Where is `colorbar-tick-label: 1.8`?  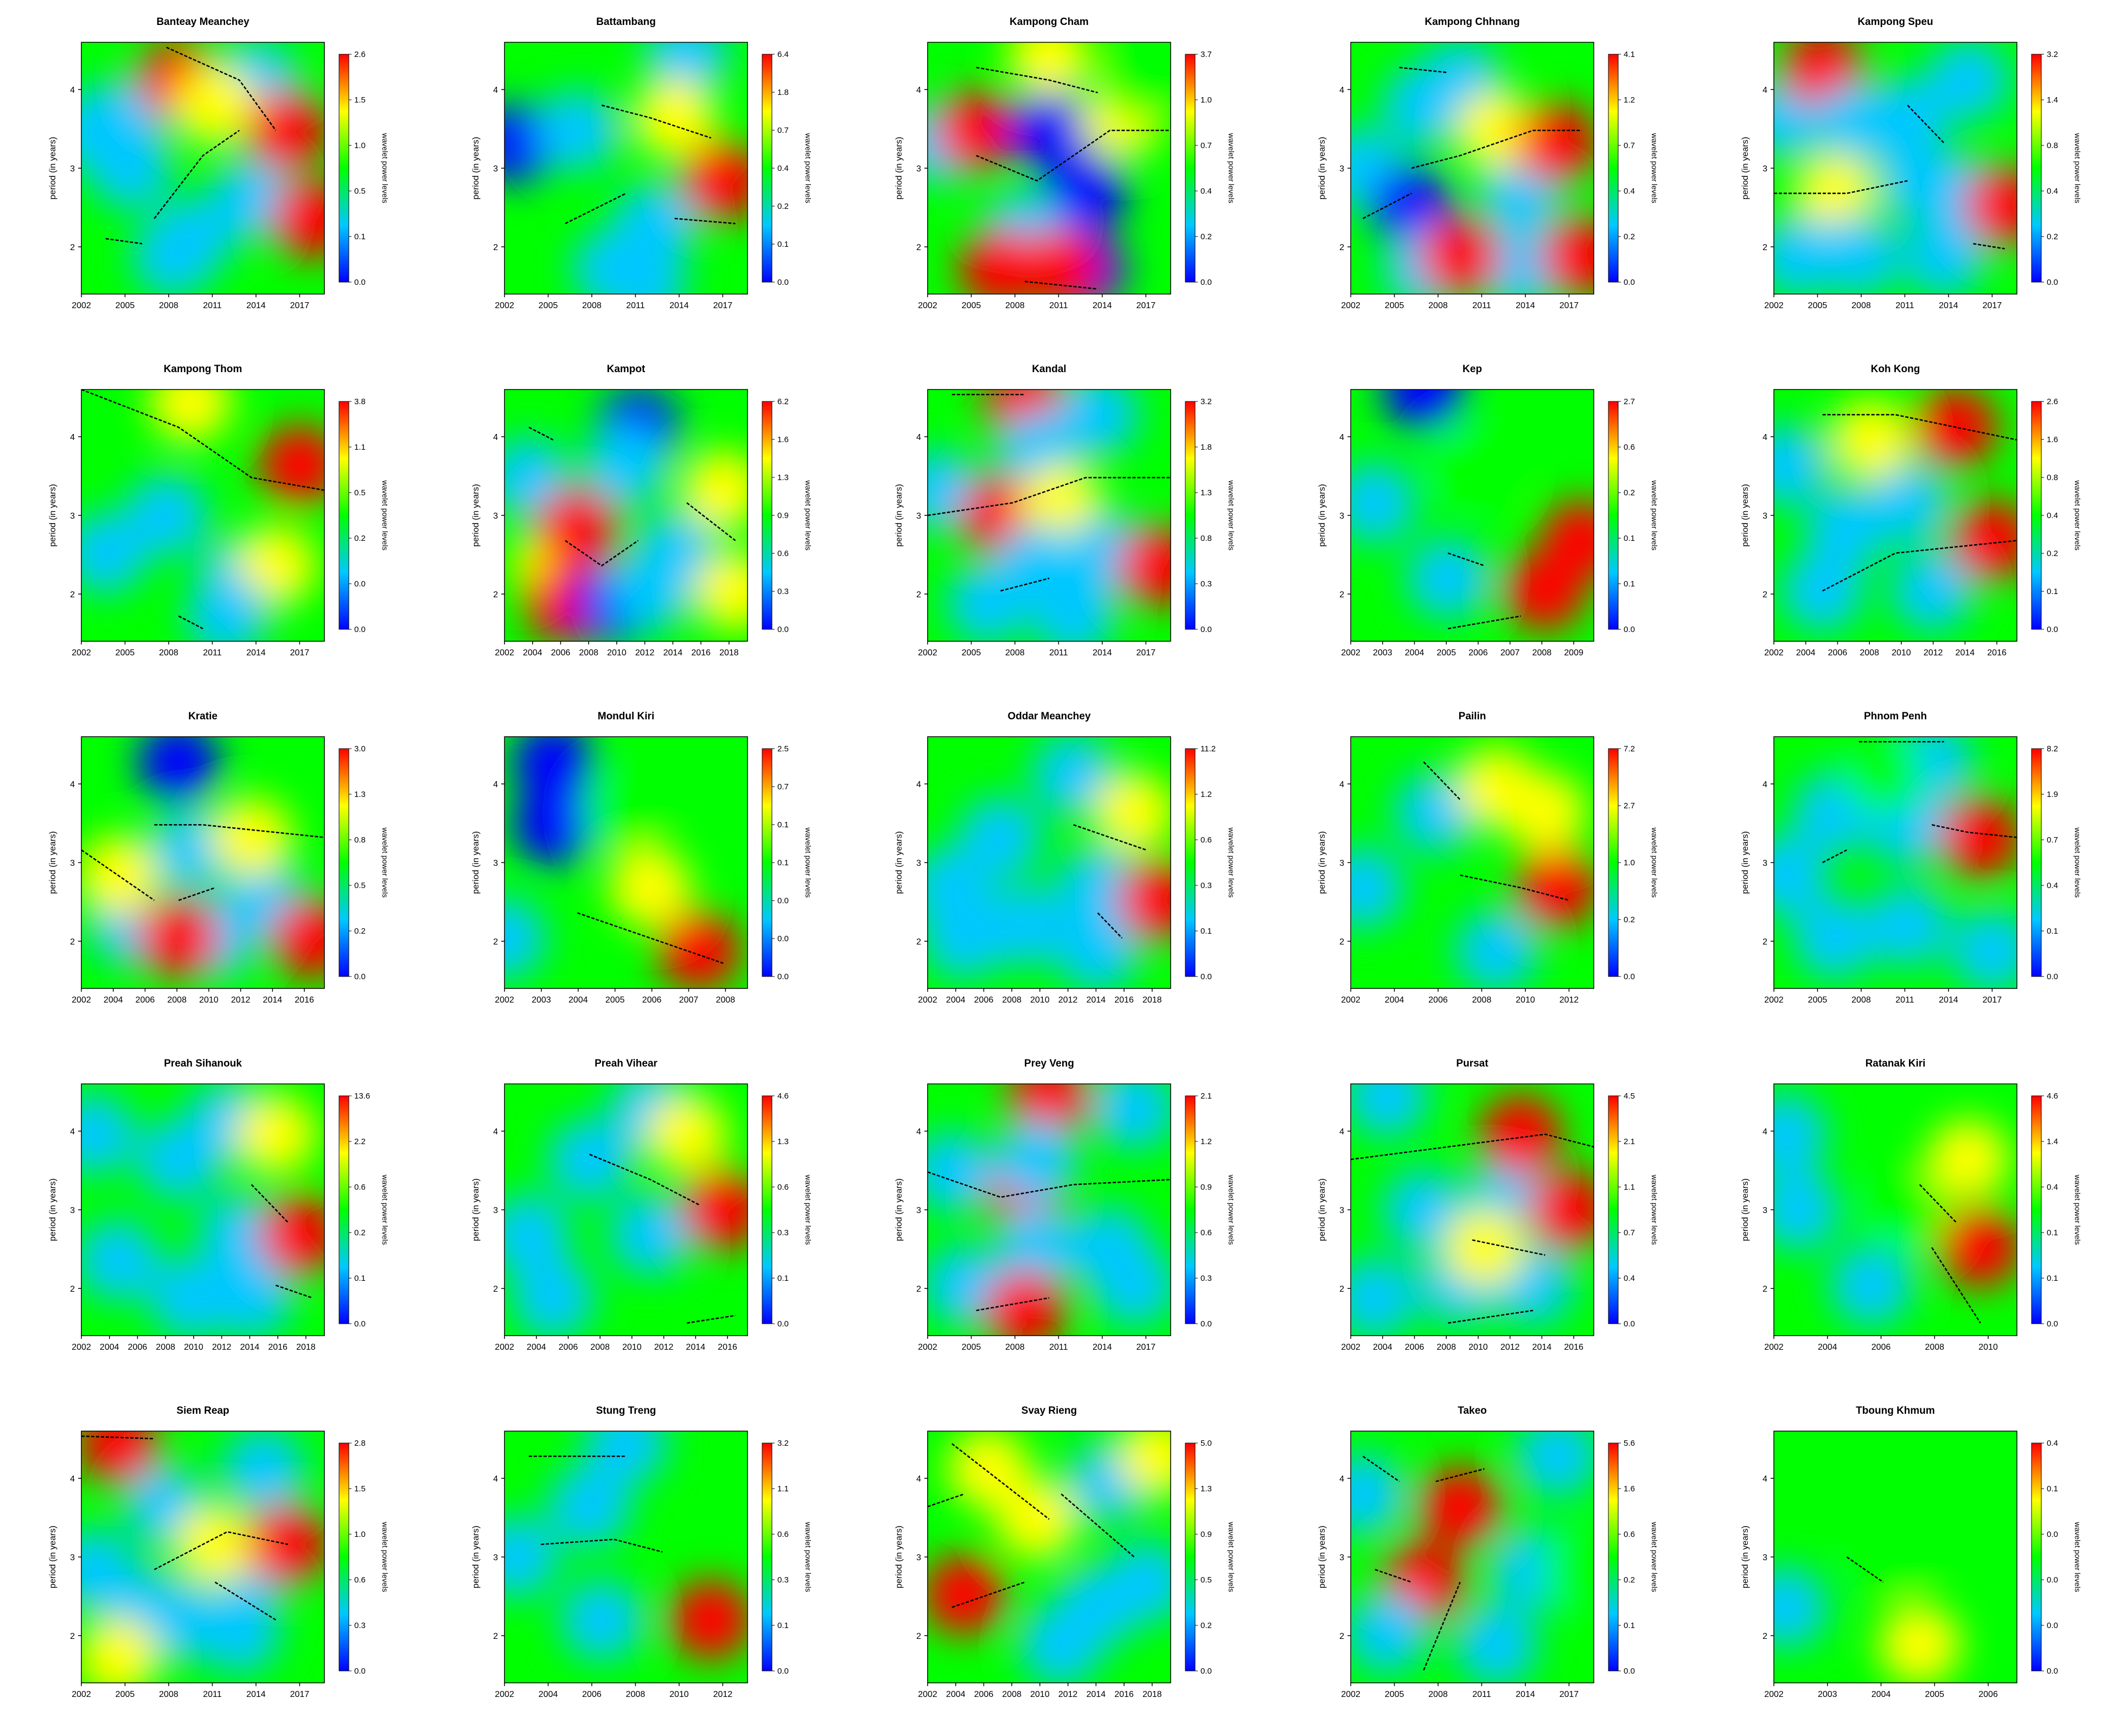 colorbar-tick-label: 1.8 is located at coordinates (1206, 447).